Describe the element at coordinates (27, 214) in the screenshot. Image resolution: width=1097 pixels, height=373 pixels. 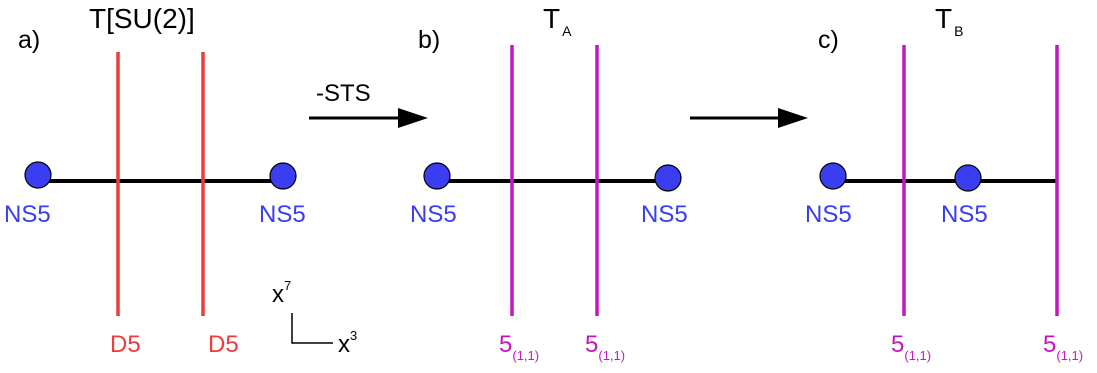
I see `panel-a-ns5-label-left: NS5` at that location.